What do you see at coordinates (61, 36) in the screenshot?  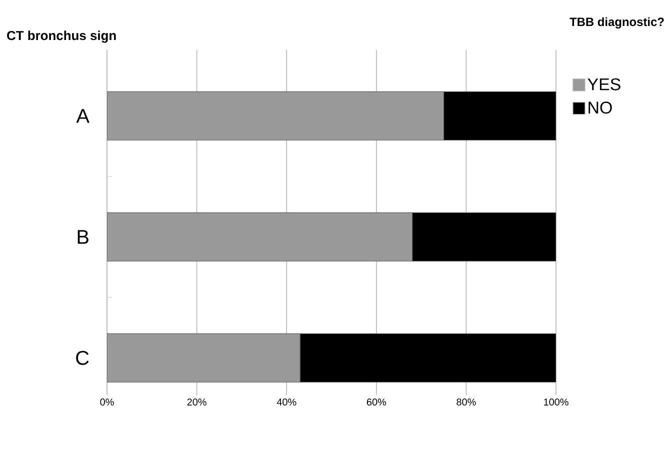 I see `y-axis-title: CT bronchus sign` at bounding box center [61, 36].